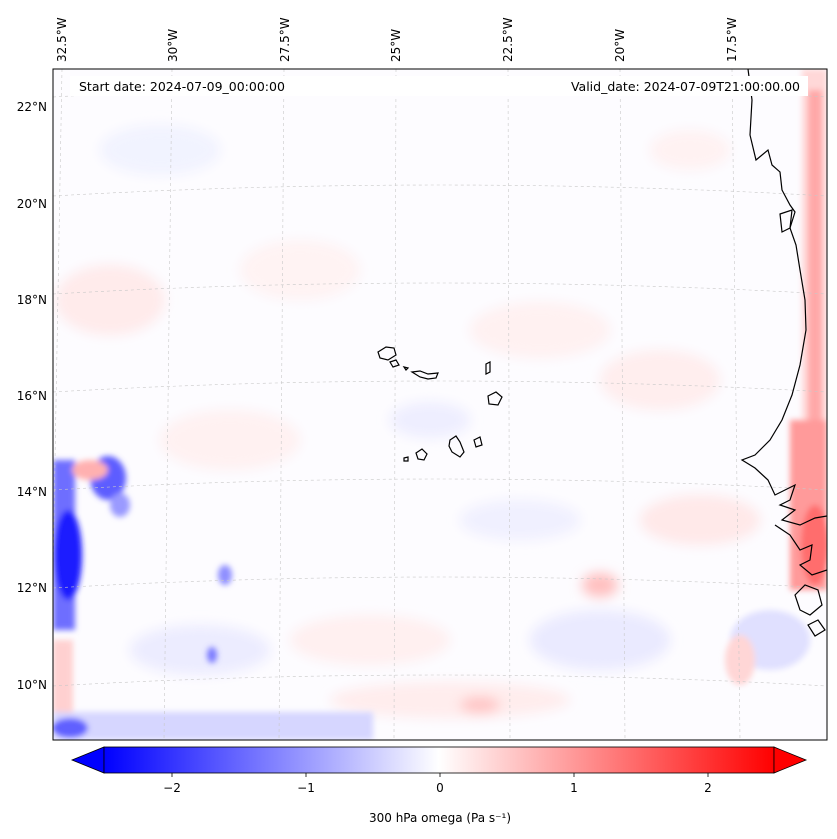 The height and width of the screenshot is (839, 837). Describe the element at coordinates (306, 788) in the screenshot. I see `colorbar-tick-label: −1` at that location.